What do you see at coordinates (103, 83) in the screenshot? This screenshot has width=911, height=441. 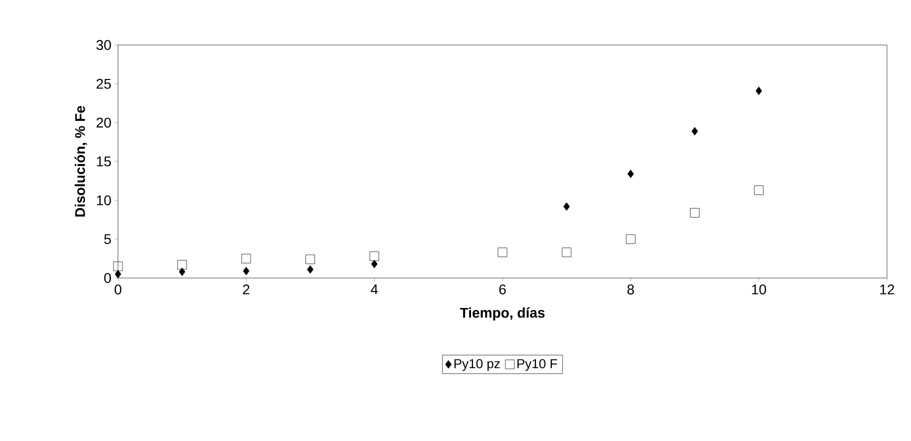 I see `y-tick-label: 25` at bounding box center [103, 83].